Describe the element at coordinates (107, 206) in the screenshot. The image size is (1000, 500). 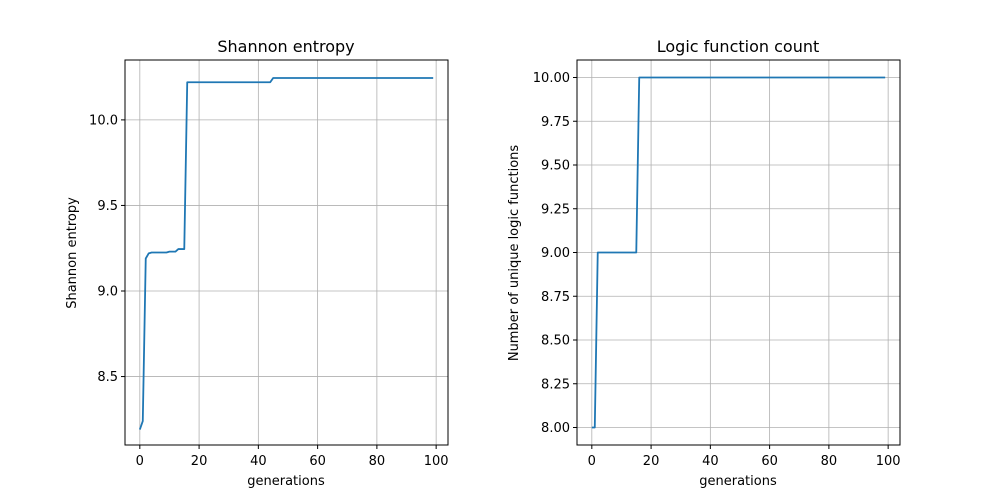
I see `y-tick-label: 9.5` at that location.